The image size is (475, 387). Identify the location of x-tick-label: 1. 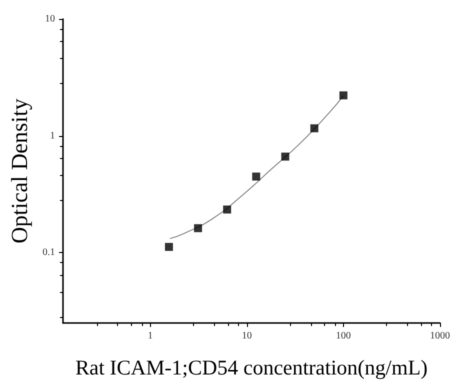
(150, 336).